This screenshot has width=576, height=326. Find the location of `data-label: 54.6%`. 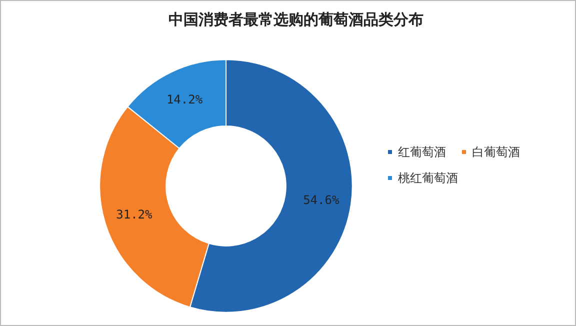

data-label: 54.6% is located at coordinates (321, 199).